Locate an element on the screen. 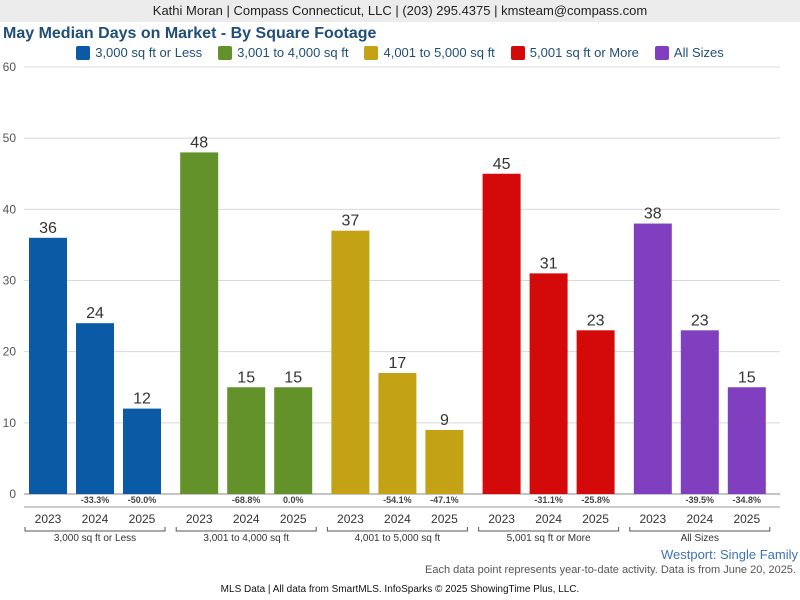  legend-item: 4,001 to 5,000 sq ft is located at coordinates (429, 52).